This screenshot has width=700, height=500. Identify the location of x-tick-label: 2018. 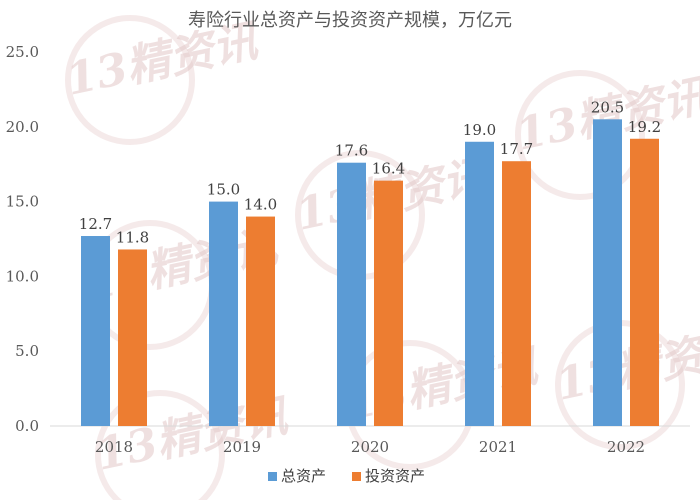
(114, 447).